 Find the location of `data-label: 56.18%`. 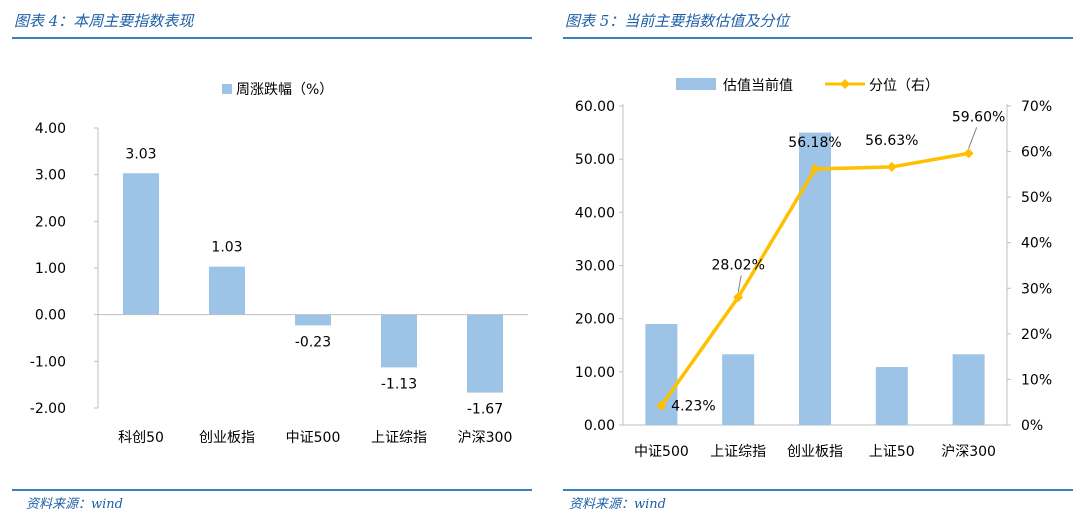

data-label: 56.18% is located at coordinates (814, 143).